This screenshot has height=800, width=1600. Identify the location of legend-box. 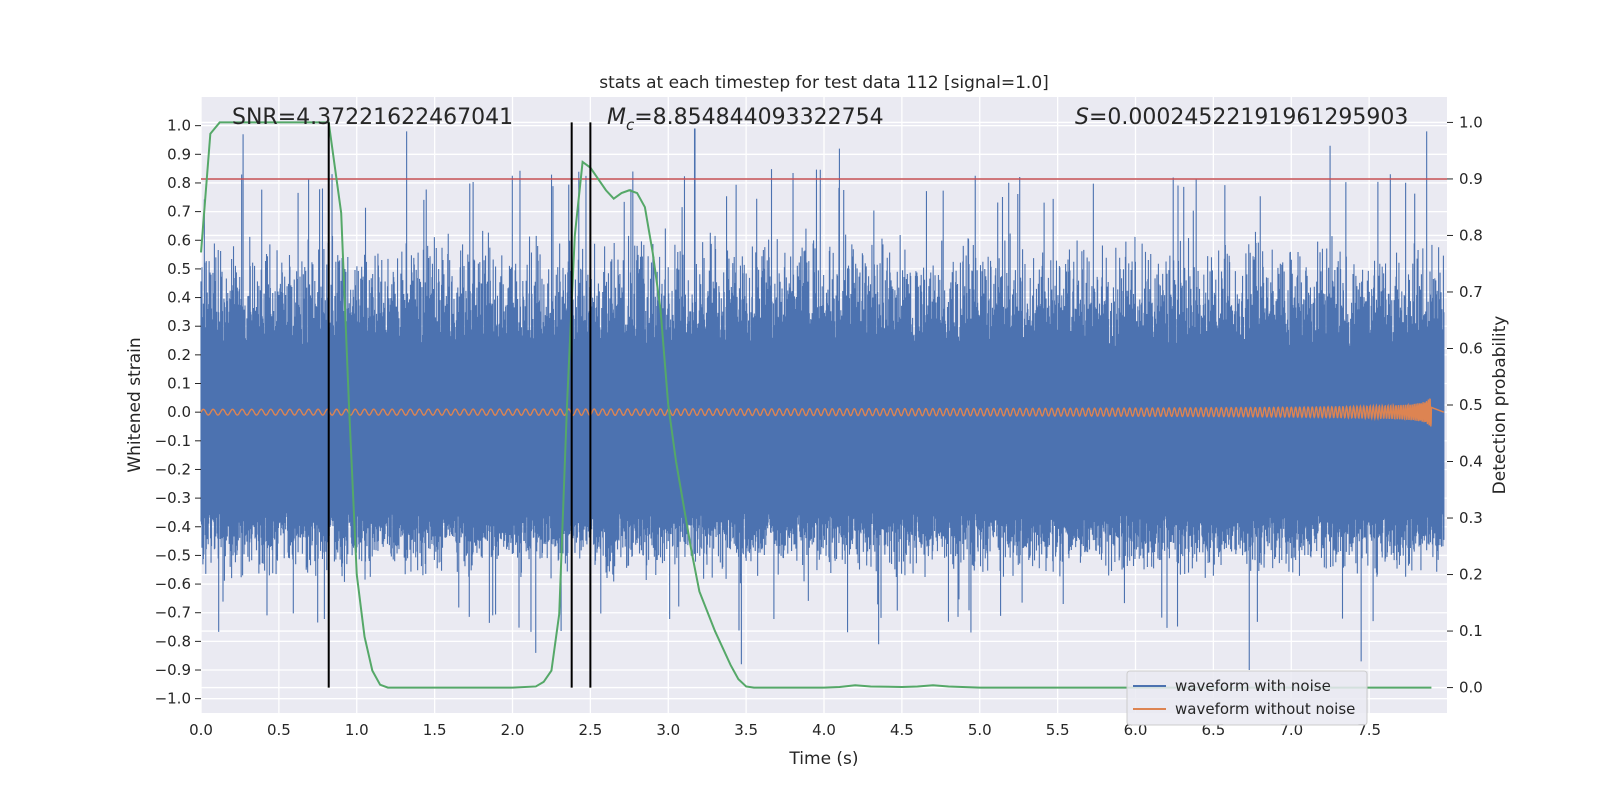
(1247, 698).